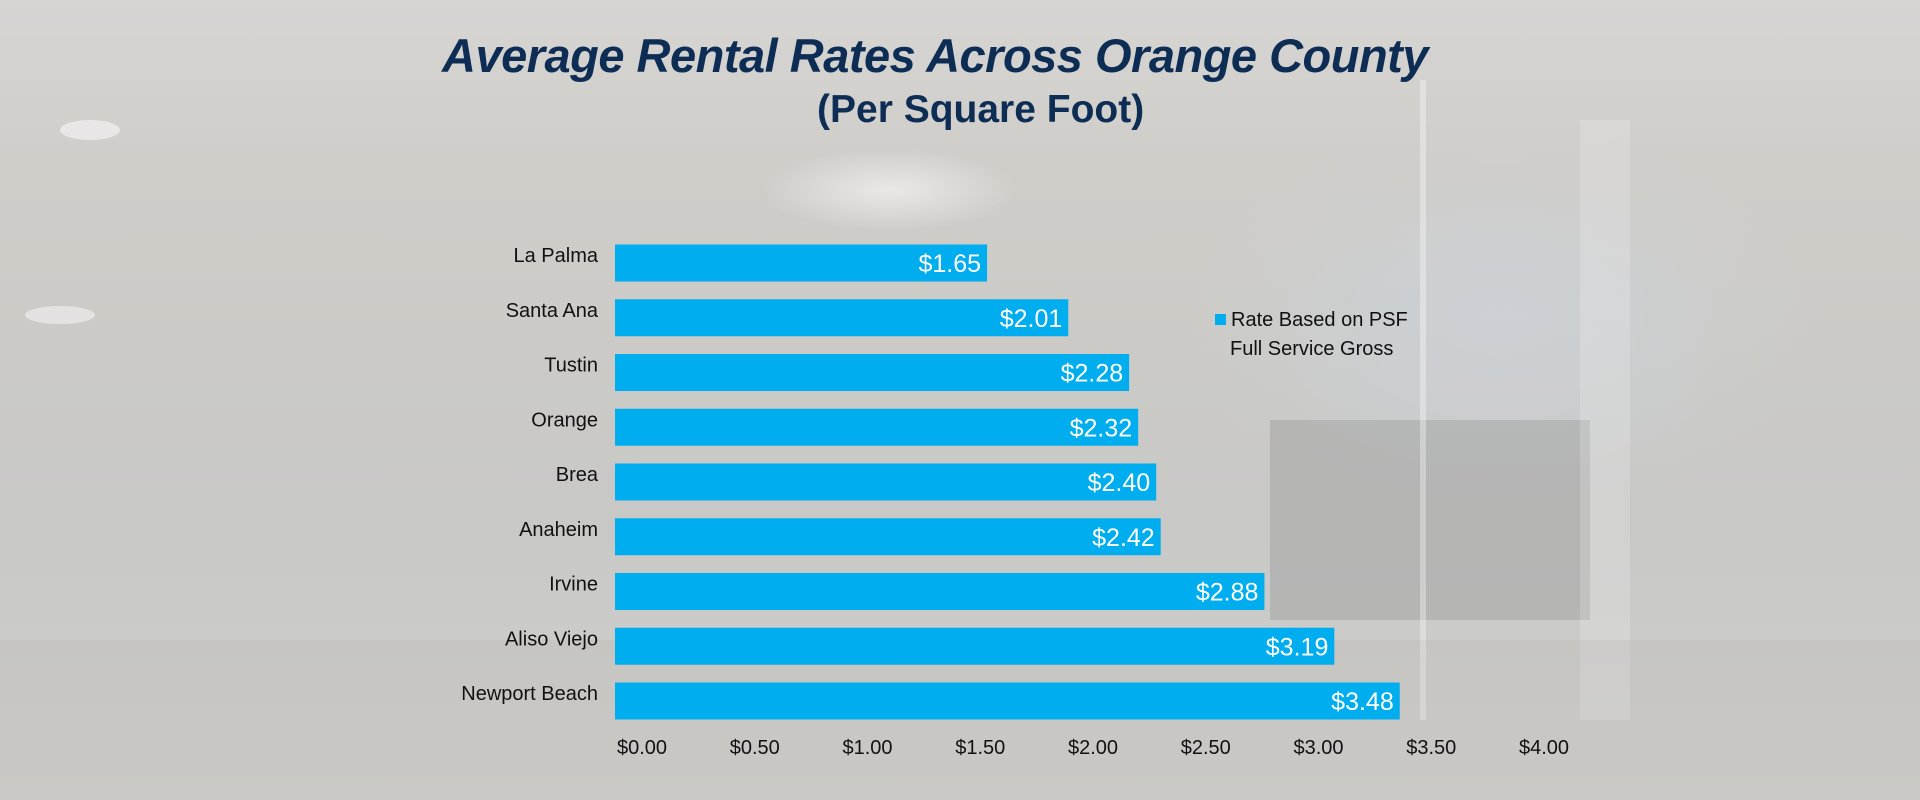  Describe the element at coordinates (1227, 593) in the screenshot. I see `value-label: $2.88` at that location.